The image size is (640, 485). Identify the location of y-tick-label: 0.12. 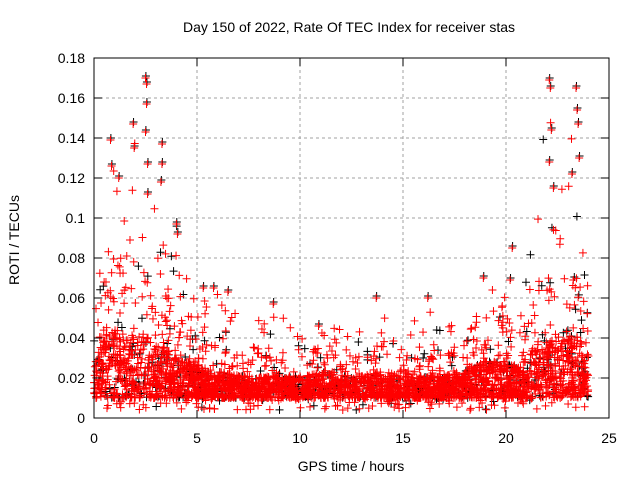
(71, 178).